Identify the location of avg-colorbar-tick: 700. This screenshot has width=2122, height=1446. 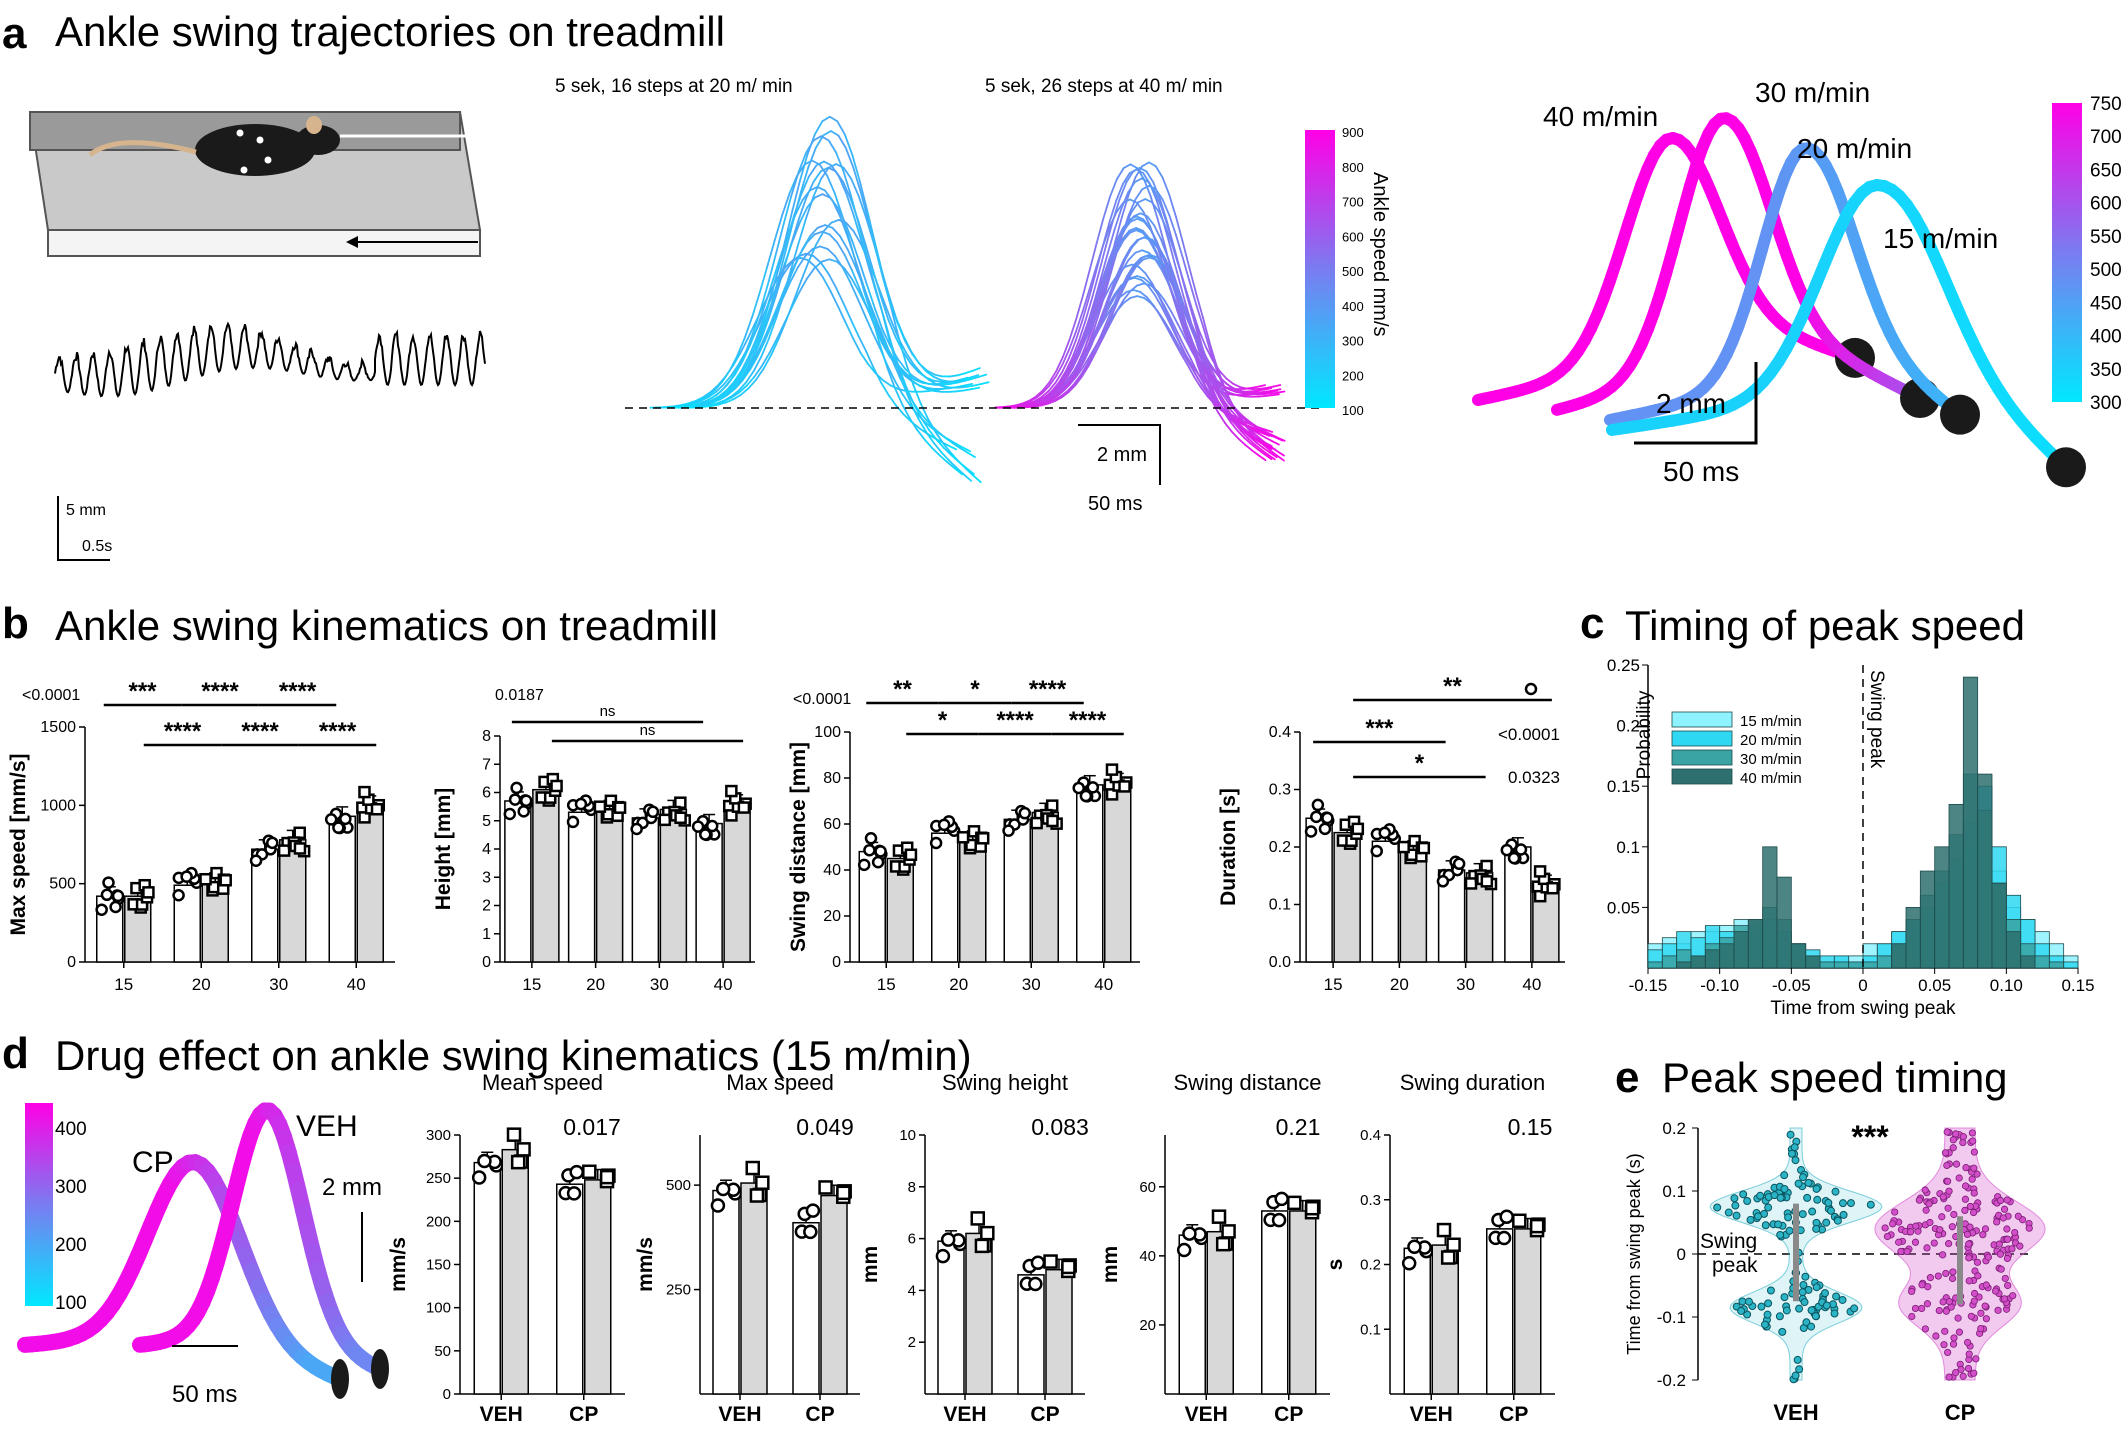
(2106, 137).